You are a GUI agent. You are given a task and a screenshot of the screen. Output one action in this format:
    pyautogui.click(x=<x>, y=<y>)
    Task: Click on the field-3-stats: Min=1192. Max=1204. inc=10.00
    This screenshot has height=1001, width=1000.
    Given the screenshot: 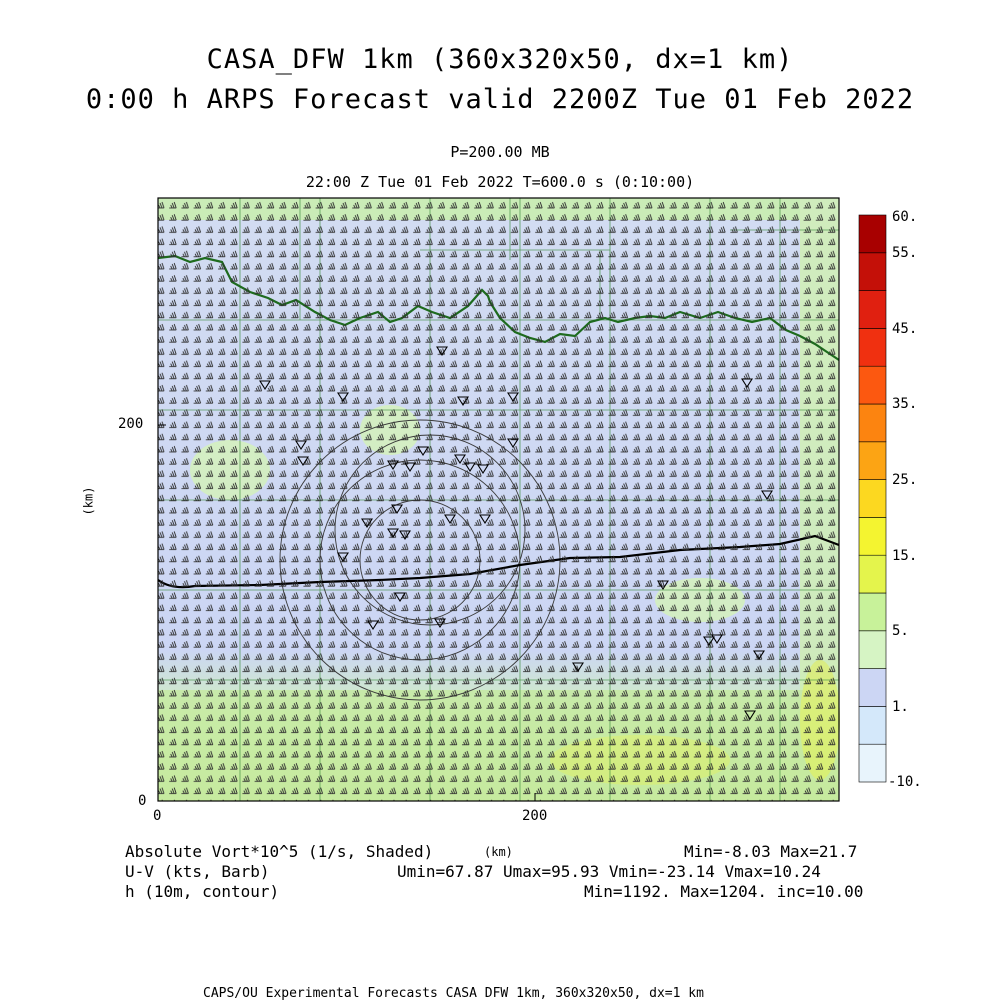 What is the action you would take?
    pyautogui.click(x=724, y=891)
    